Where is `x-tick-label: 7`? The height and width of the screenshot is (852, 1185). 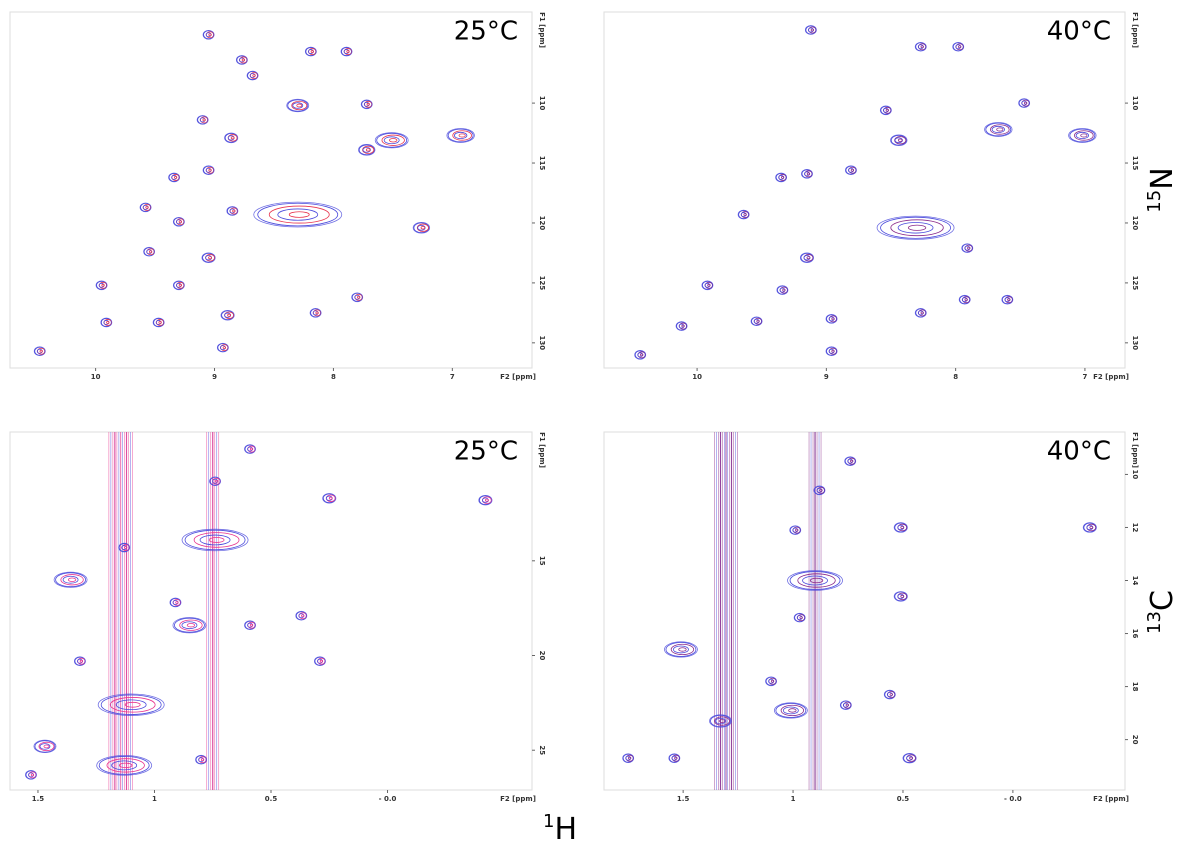
x-tick-label: 7 is located at coordinates (1084, 377).